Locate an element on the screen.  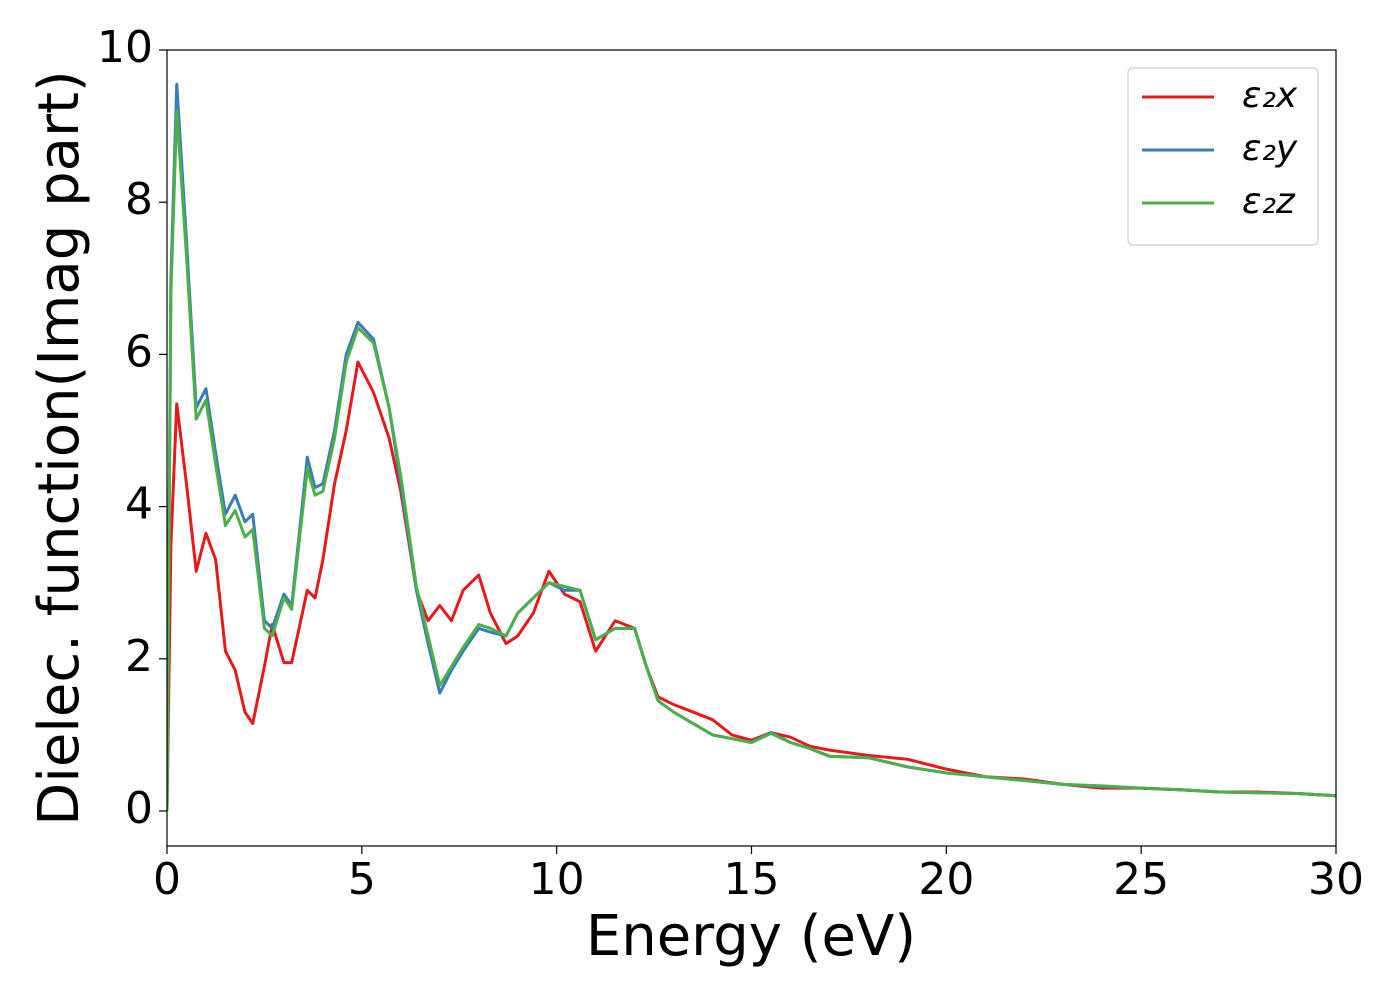
x-tick-label: 15 is located at coordinates (752, 879).